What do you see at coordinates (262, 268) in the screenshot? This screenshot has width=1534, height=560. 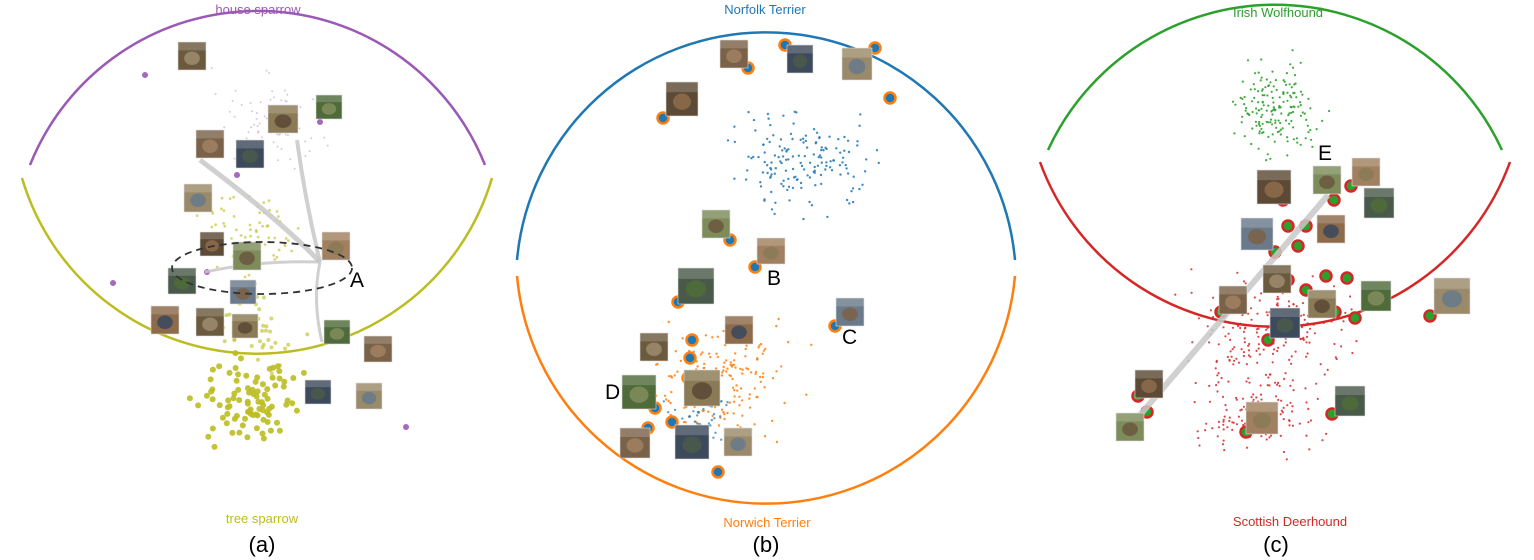 I see `highlight-ellipse-a` at bounding box center [262, 268].